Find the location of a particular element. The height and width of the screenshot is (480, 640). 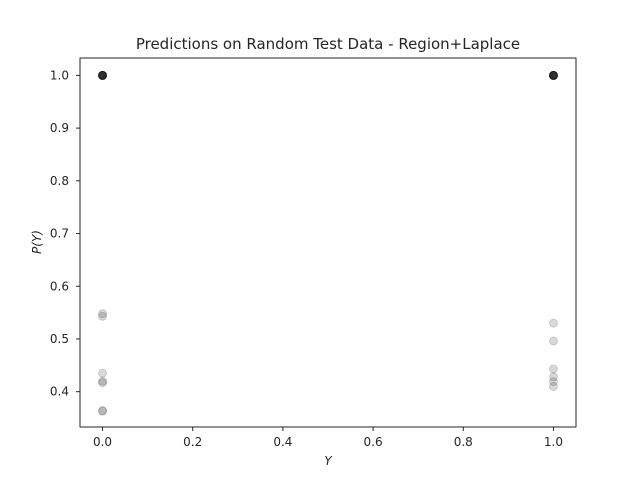

y-tick-label-5: 0.9 is located at coordinates (59, 128).